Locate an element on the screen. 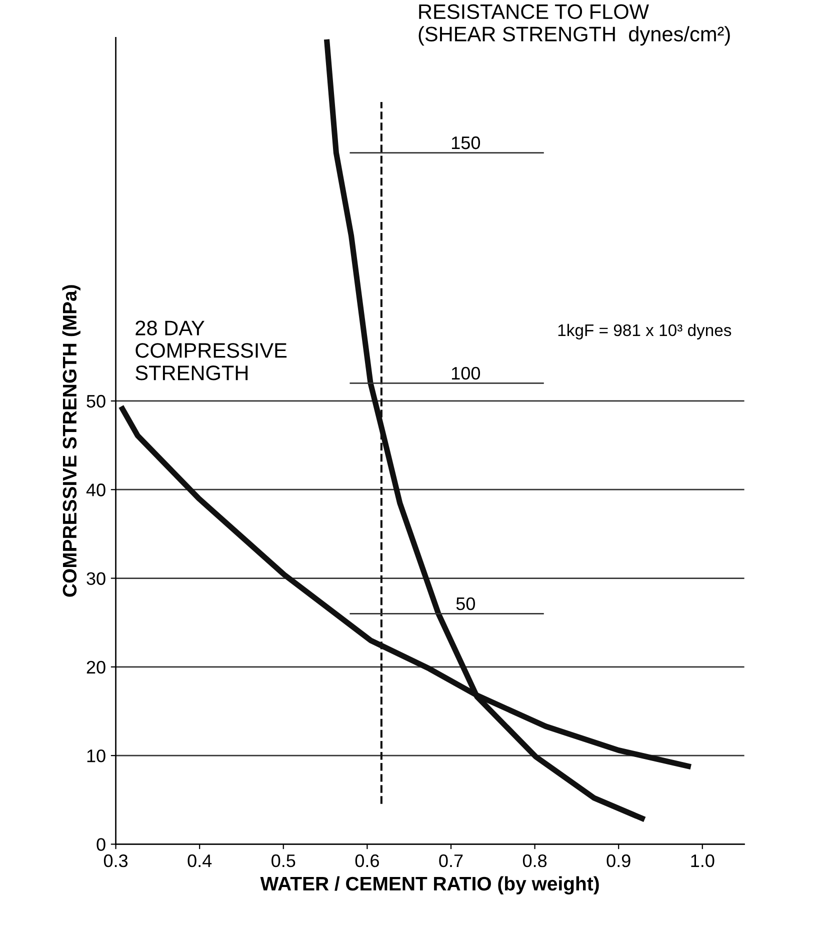 The image size is (827, 938). y-tick-label: 50 is located at coordinates (96, 401).